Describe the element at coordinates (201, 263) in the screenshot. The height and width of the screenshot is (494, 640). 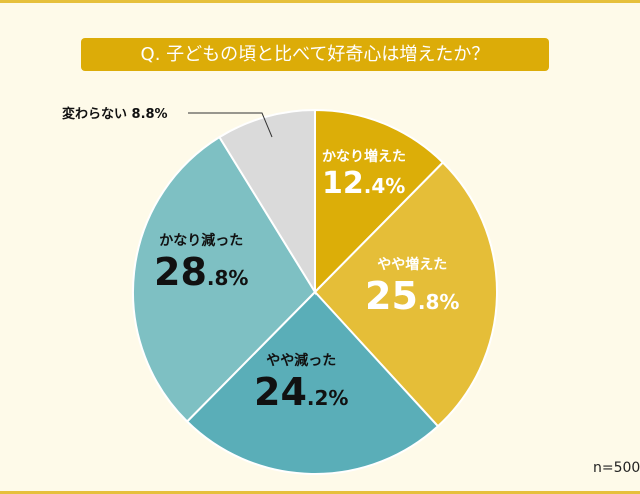
I see `slice-label-3: かなり減った 28.8%` at that location.